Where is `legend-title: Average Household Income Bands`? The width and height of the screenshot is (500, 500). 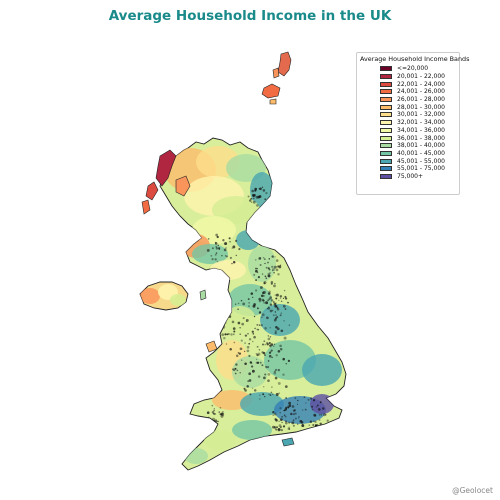 legend-title: Average Household Income Bands is located at coordinates (415, 59).